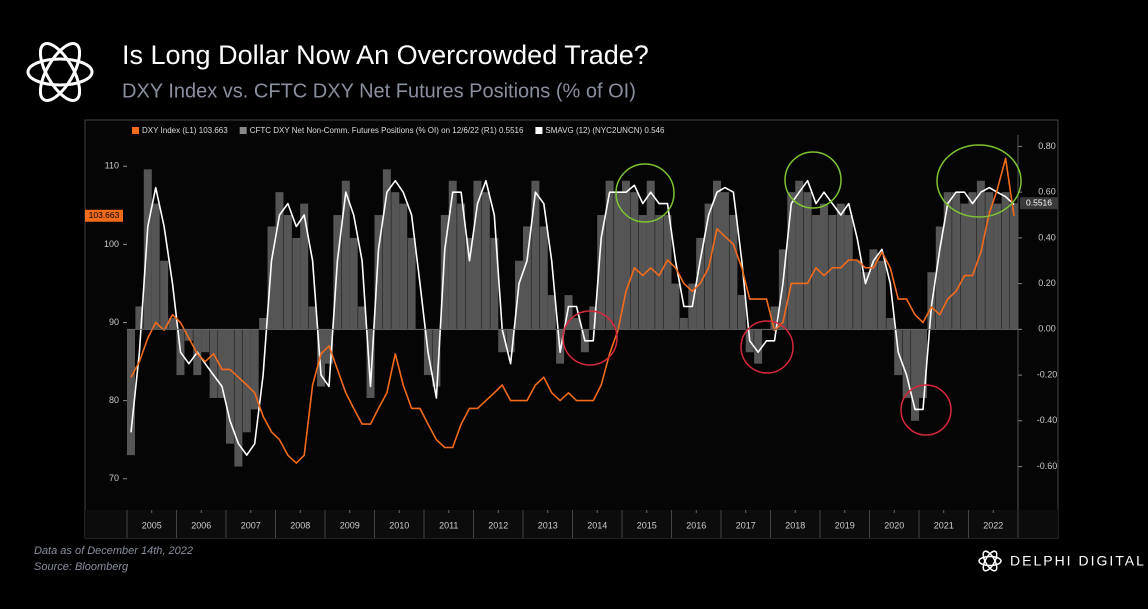 Image resolution: width=1148 pixels, height=609 pixels. Describe the element at coordinates (1047, 466) in the screenshot. I see `y2-tick-label: -0.60` at that location.